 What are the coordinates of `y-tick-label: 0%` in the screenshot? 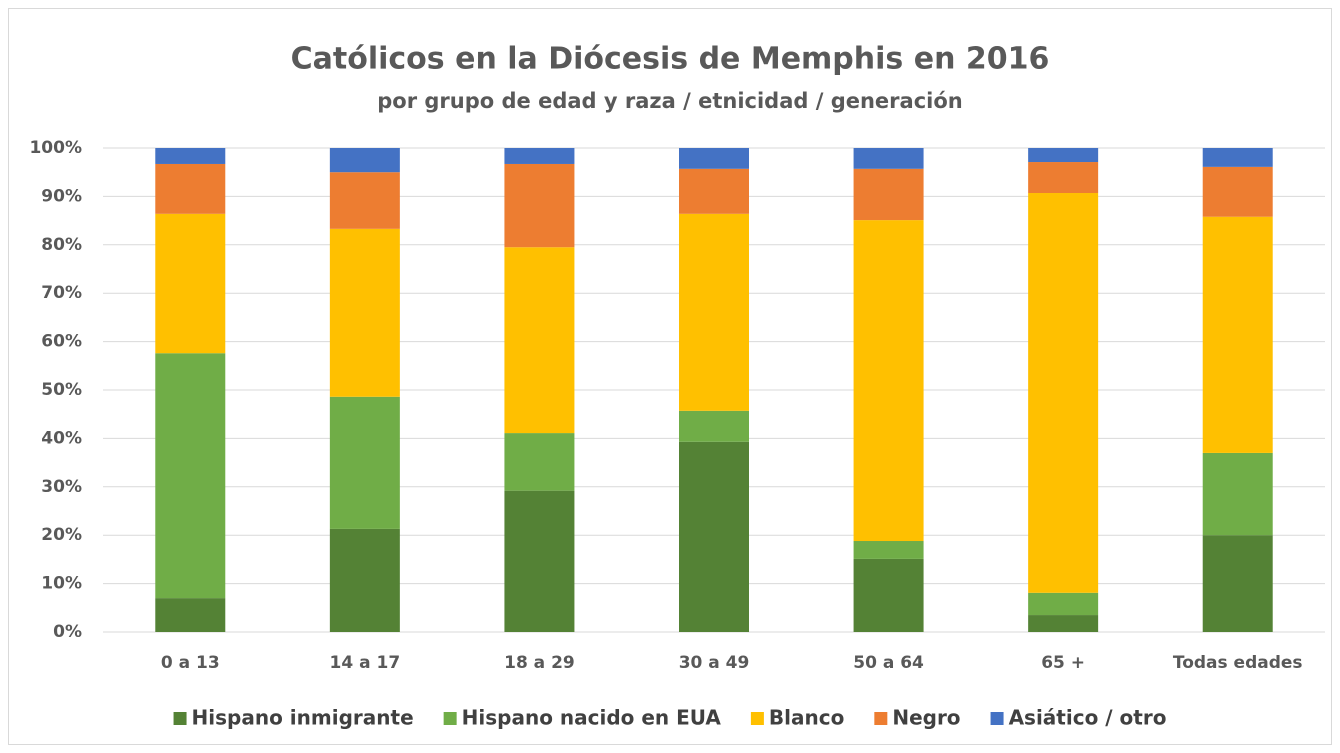 It's located at (67, 632).